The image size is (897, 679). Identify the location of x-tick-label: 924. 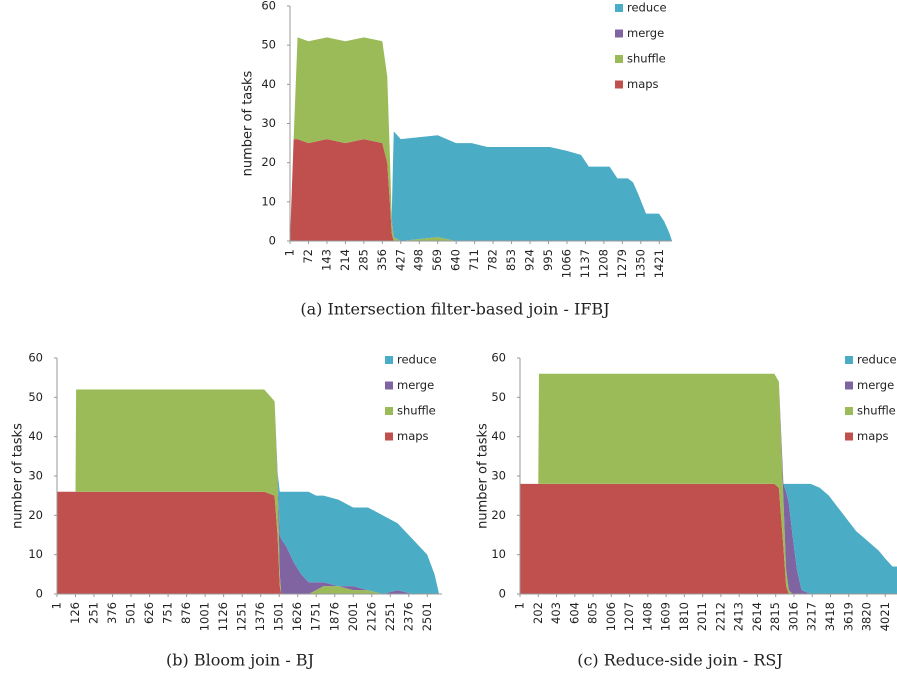
(530, 260).